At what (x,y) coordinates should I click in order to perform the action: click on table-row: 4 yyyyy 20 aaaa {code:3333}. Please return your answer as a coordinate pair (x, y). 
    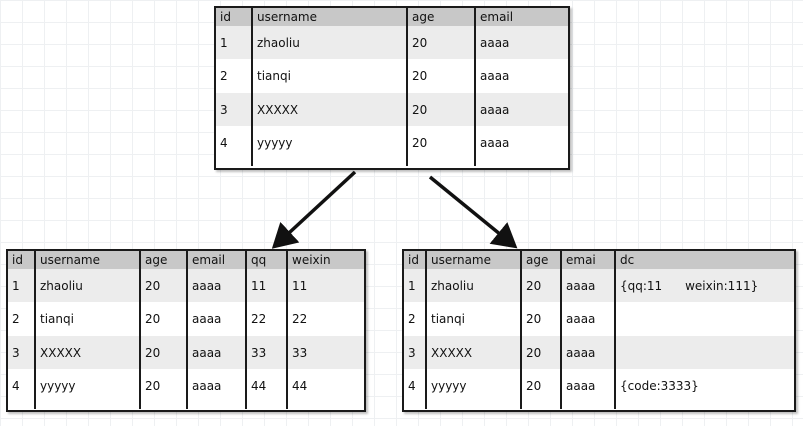
    Looking at the image, I should click on (599, 386).